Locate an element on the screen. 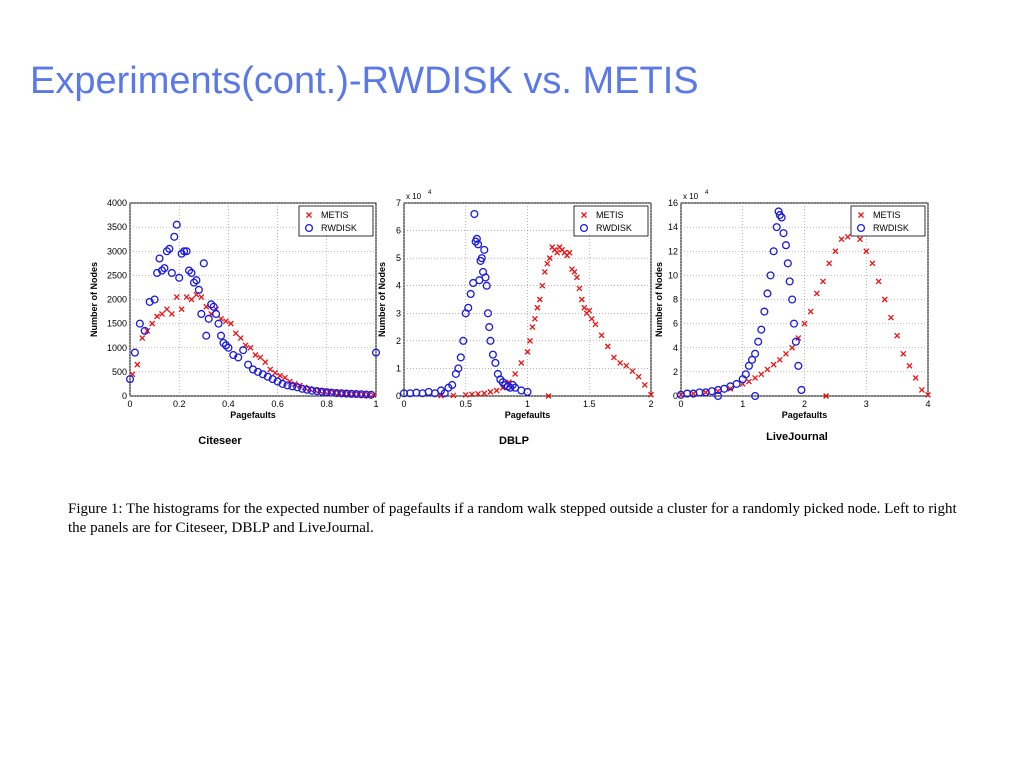 The height and width of the screenshot is (768, 1024). y-tick-label: 4 is located at coordinates (675, 348).